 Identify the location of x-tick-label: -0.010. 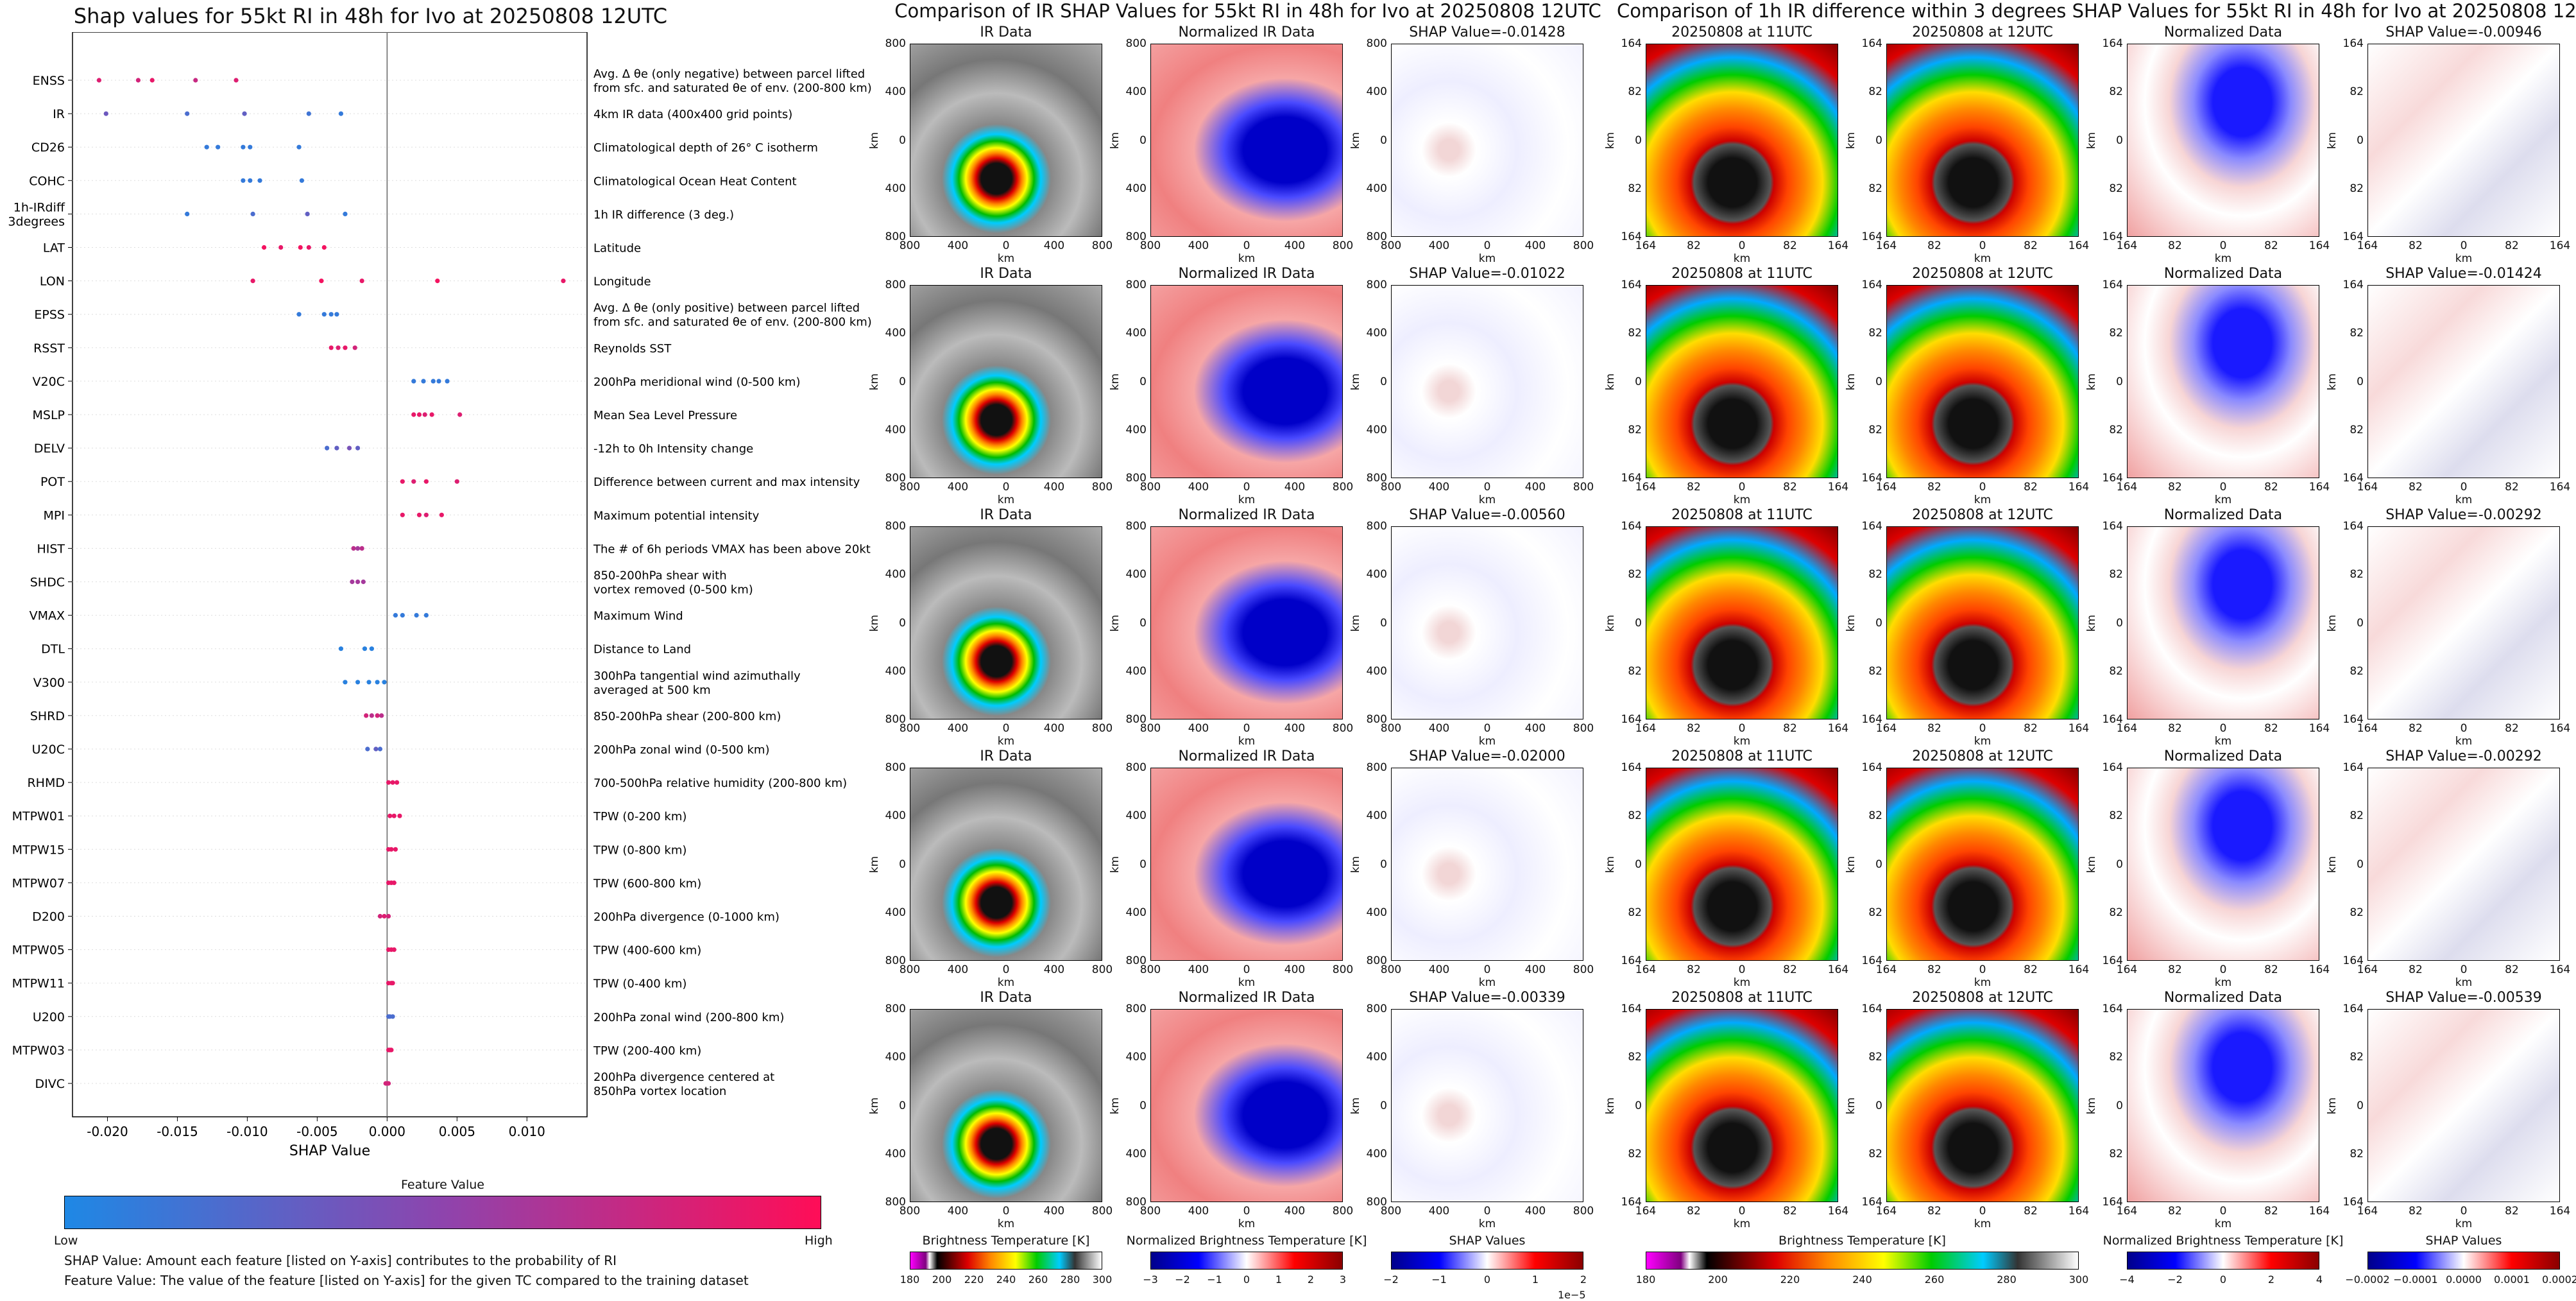
(247, 1131).